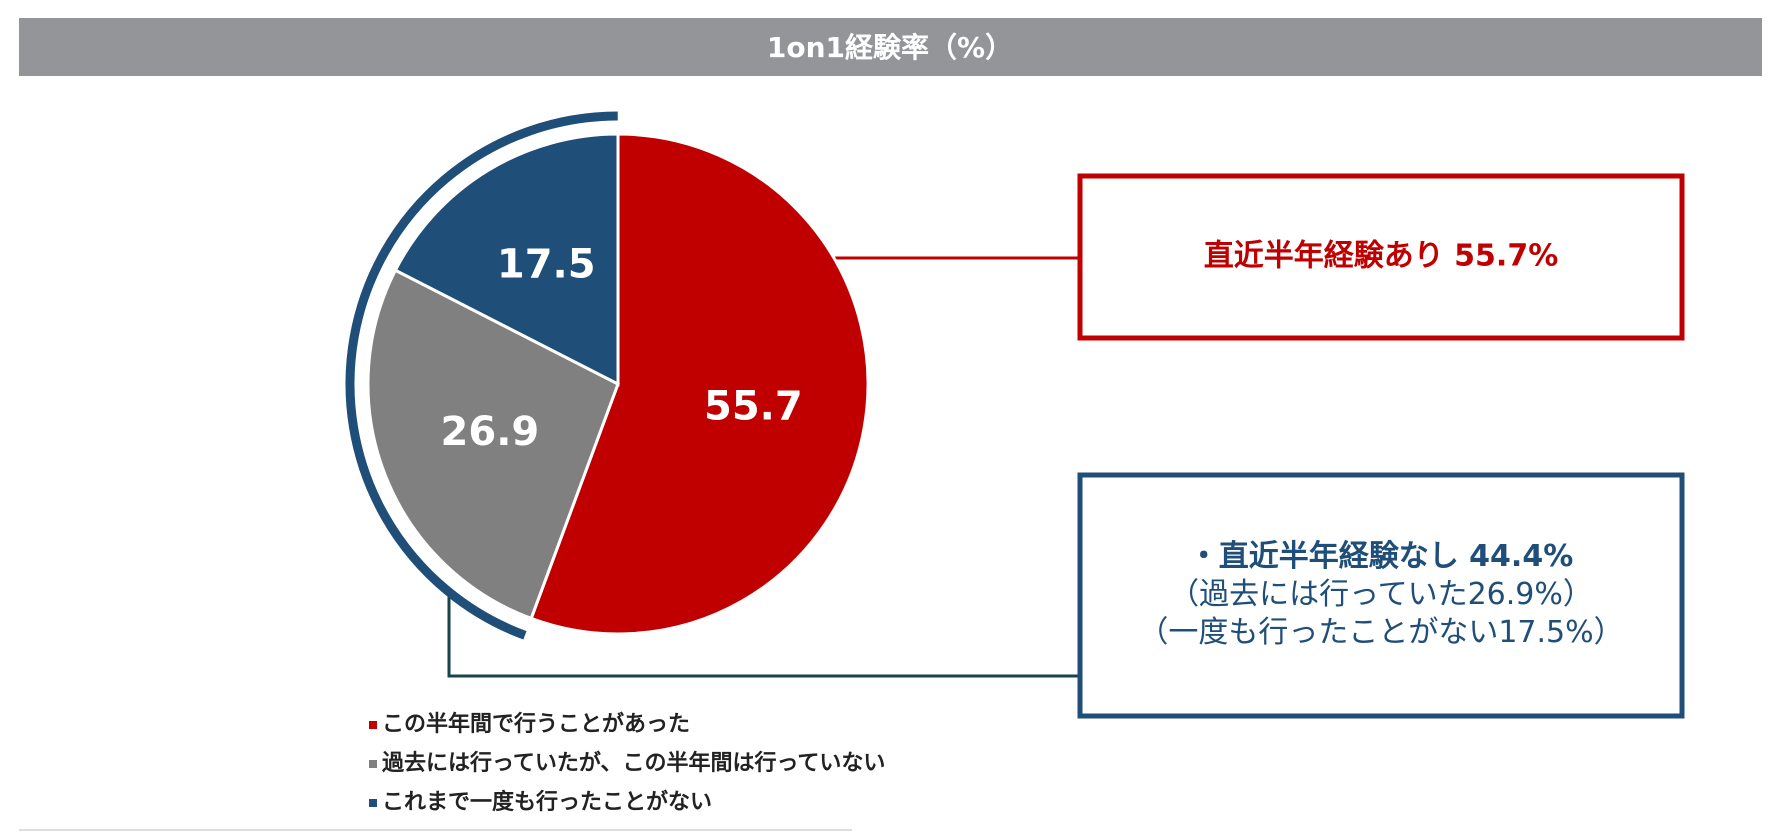 This screenshot has width=1782, height=832. What do you see at coordinates (763, 634) in the screenshot?
I see `connector` at bounding box center [763, 634].